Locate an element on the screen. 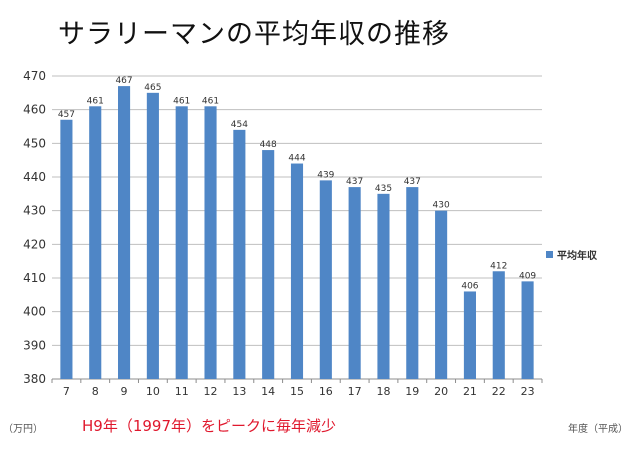 This screenshot has height=450, width=640. x-tick-label: 22 is located at coordinates (499, 391).